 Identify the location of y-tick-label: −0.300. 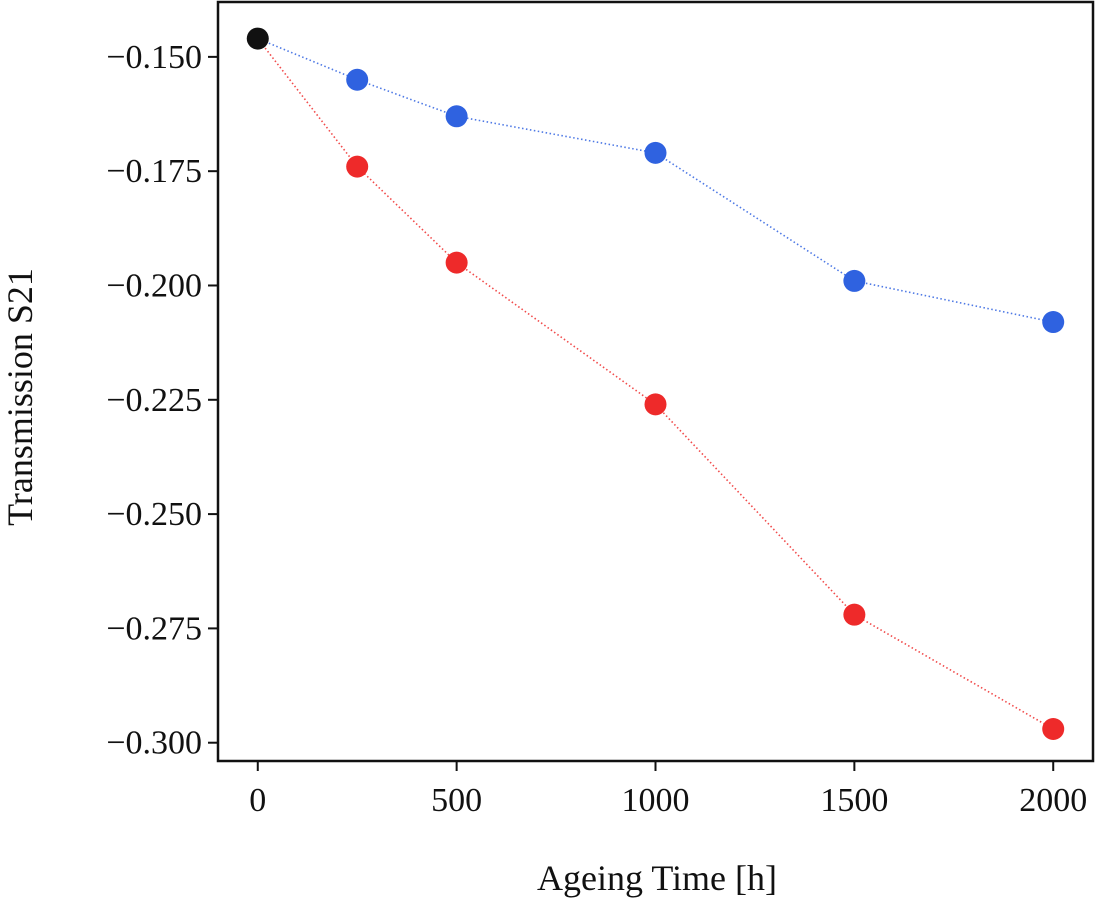
(154, 743).